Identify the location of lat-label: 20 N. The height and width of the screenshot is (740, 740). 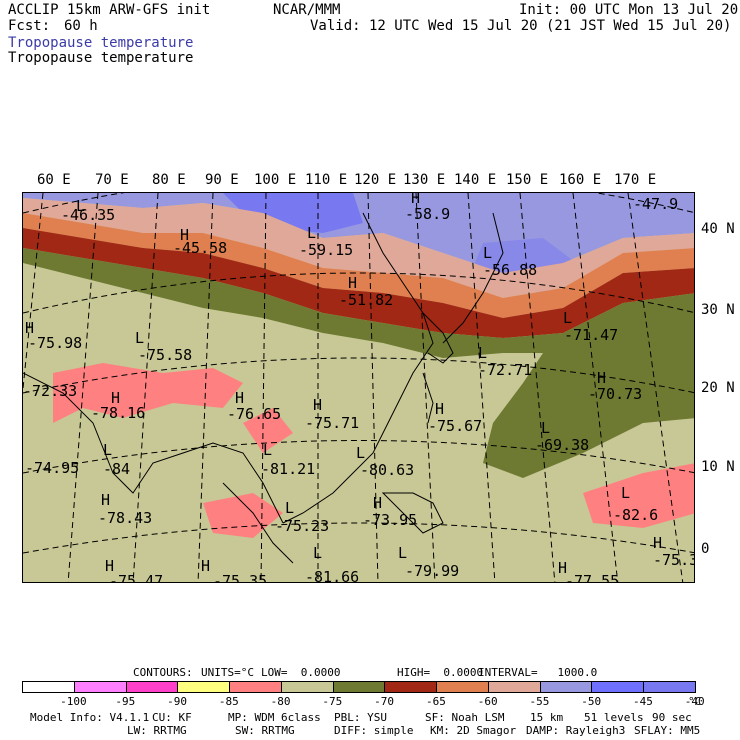
(718, 388).